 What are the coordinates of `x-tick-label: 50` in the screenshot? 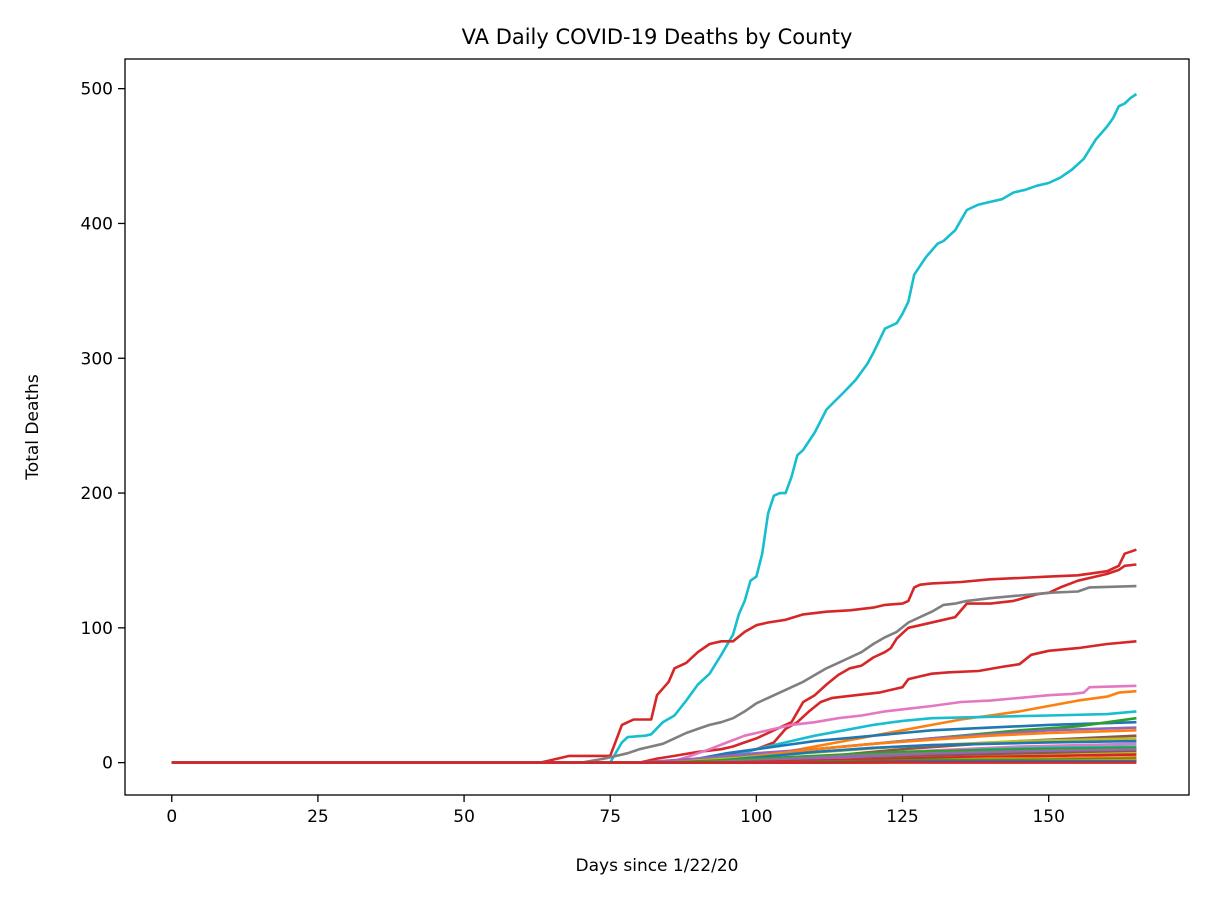 It's located at (464, 817).